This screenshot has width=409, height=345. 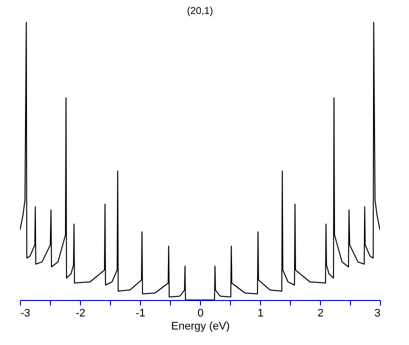 I want to click on x-tick-label: 0, so click(x=200, y=314).